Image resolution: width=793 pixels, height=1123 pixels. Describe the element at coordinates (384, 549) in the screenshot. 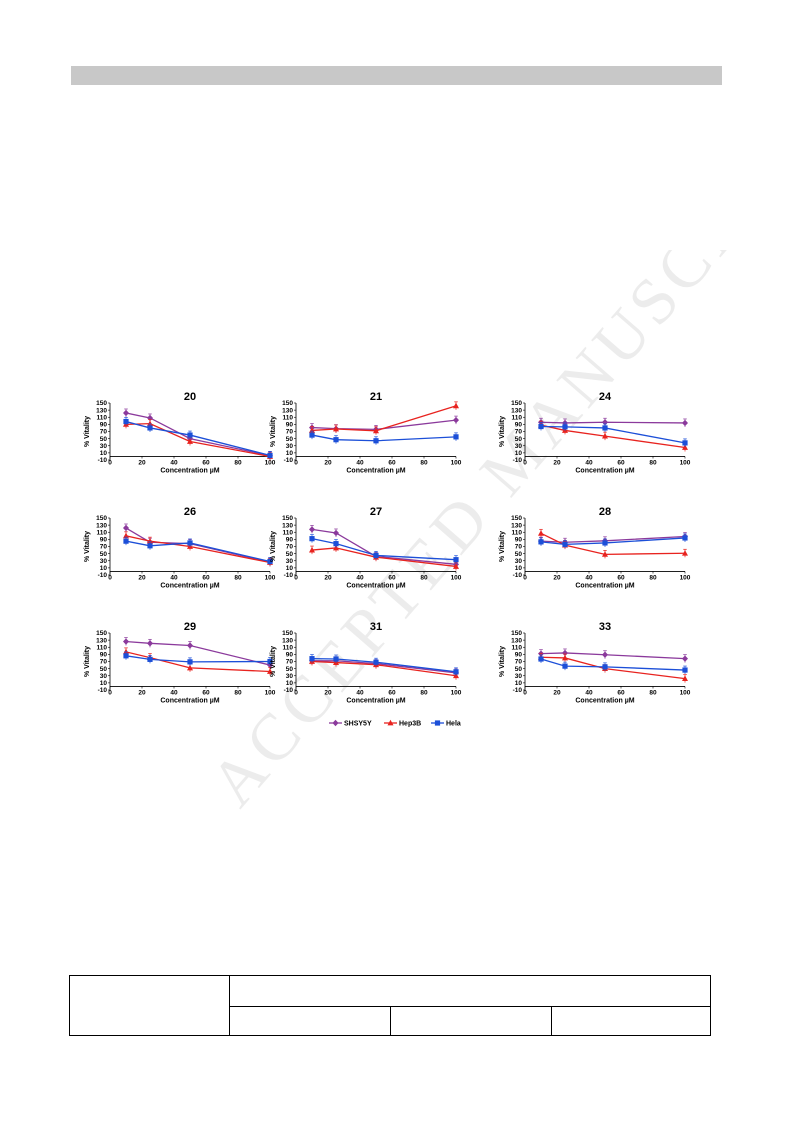

I see `series-line-hela` at that location.